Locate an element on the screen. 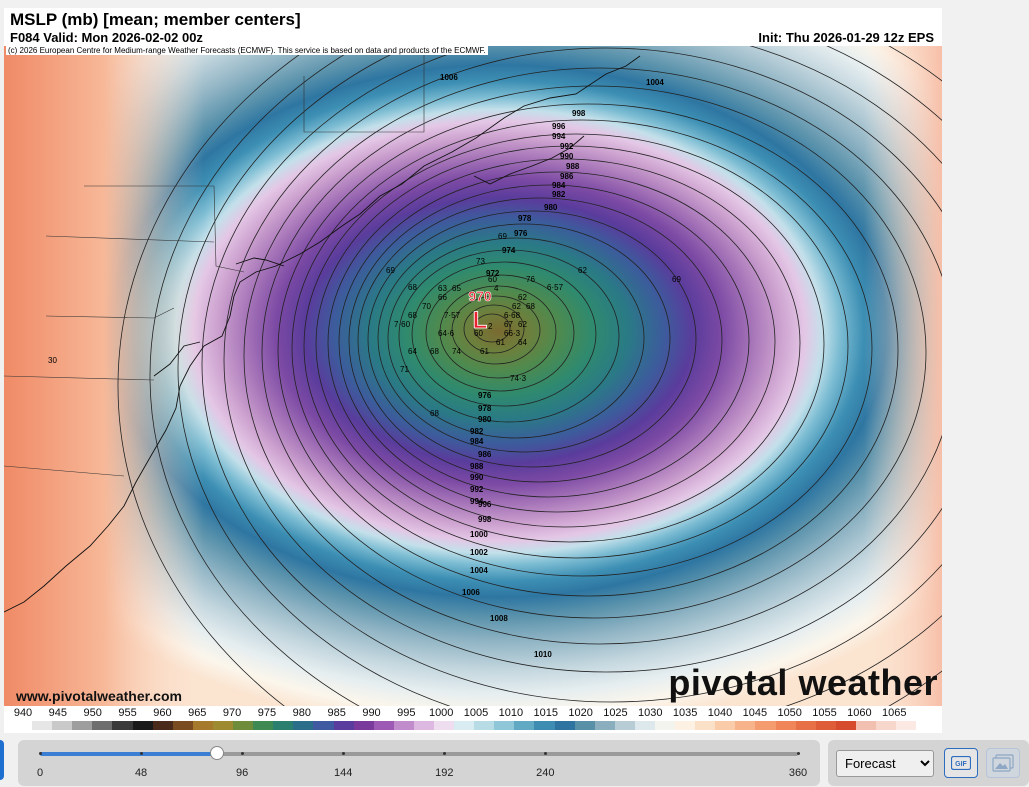 This screenshot has height=787, width=1029. member-center: 64 is located at coordinates (522, 342).